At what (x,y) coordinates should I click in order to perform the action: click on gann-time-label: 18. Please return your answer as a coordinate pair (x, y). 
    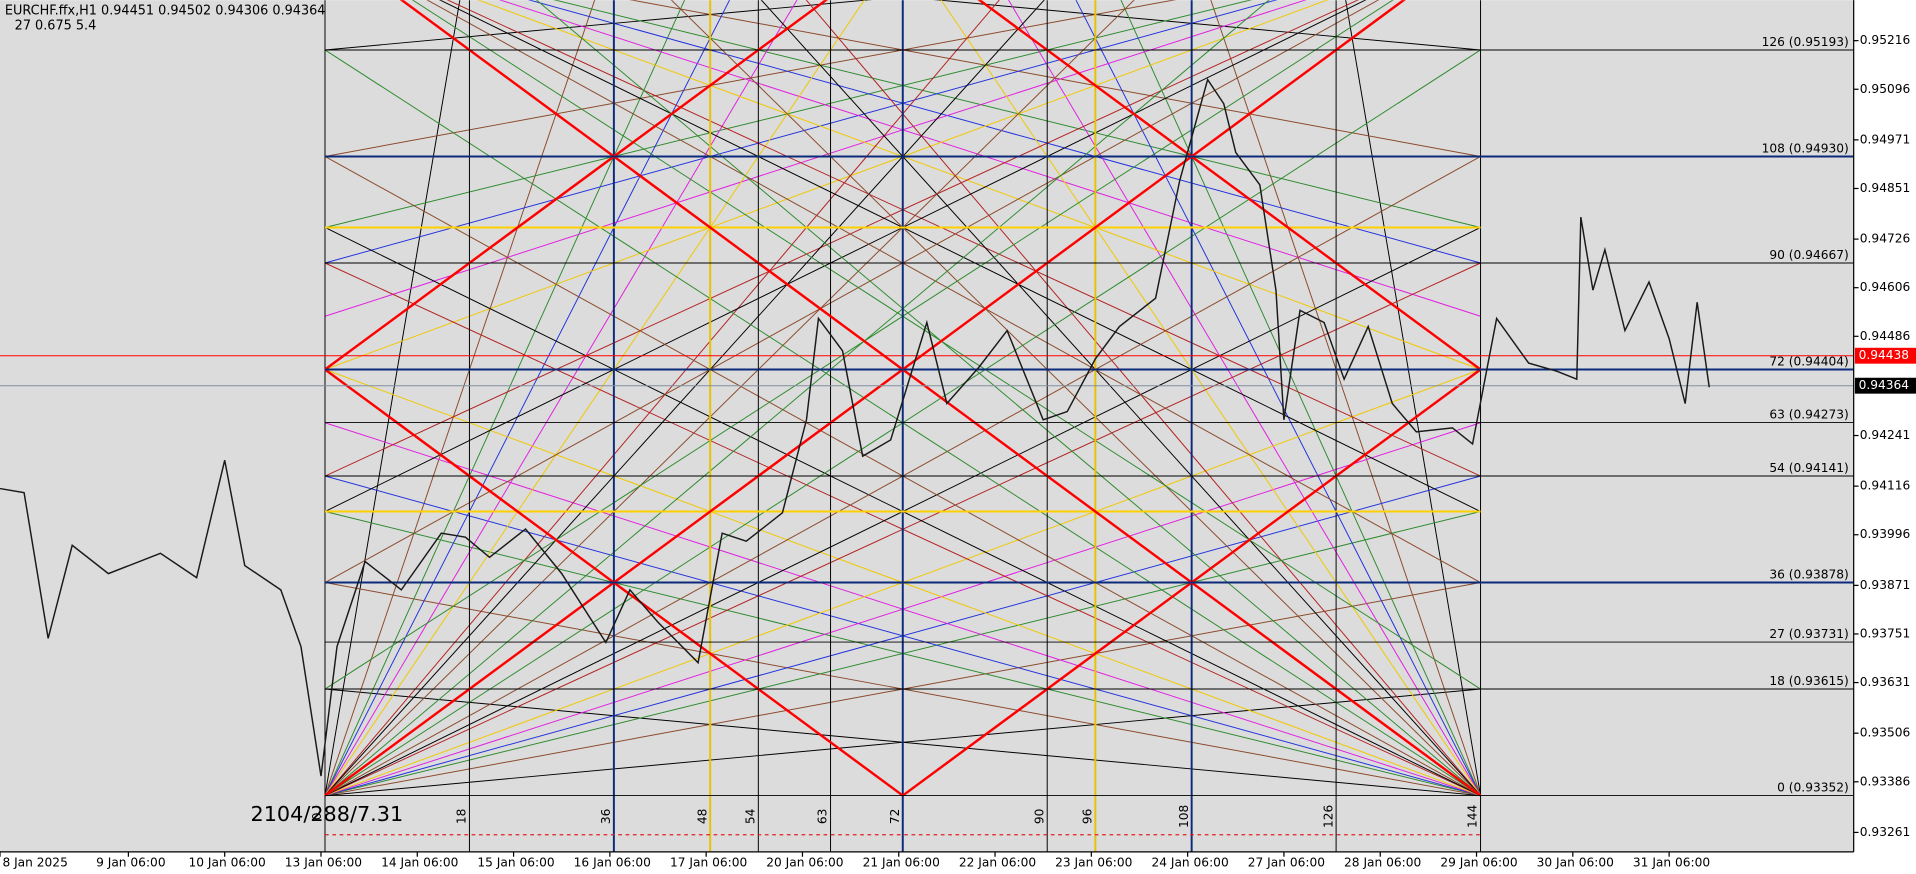
    Looking at the image, I should click on (462, 817).